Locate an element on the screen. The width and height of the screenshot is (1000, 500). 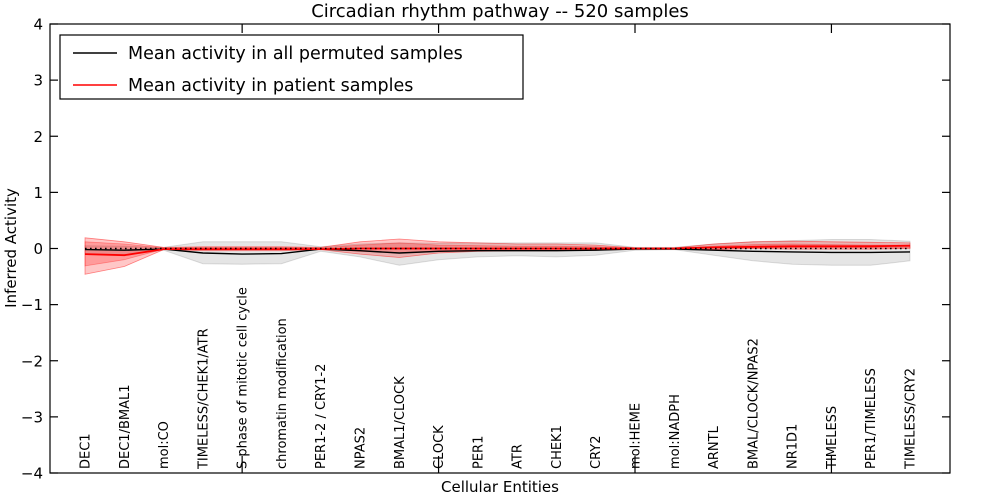
legend-label-permuted: Mean activity in all permuted samples is located at coordinates (295, 54).